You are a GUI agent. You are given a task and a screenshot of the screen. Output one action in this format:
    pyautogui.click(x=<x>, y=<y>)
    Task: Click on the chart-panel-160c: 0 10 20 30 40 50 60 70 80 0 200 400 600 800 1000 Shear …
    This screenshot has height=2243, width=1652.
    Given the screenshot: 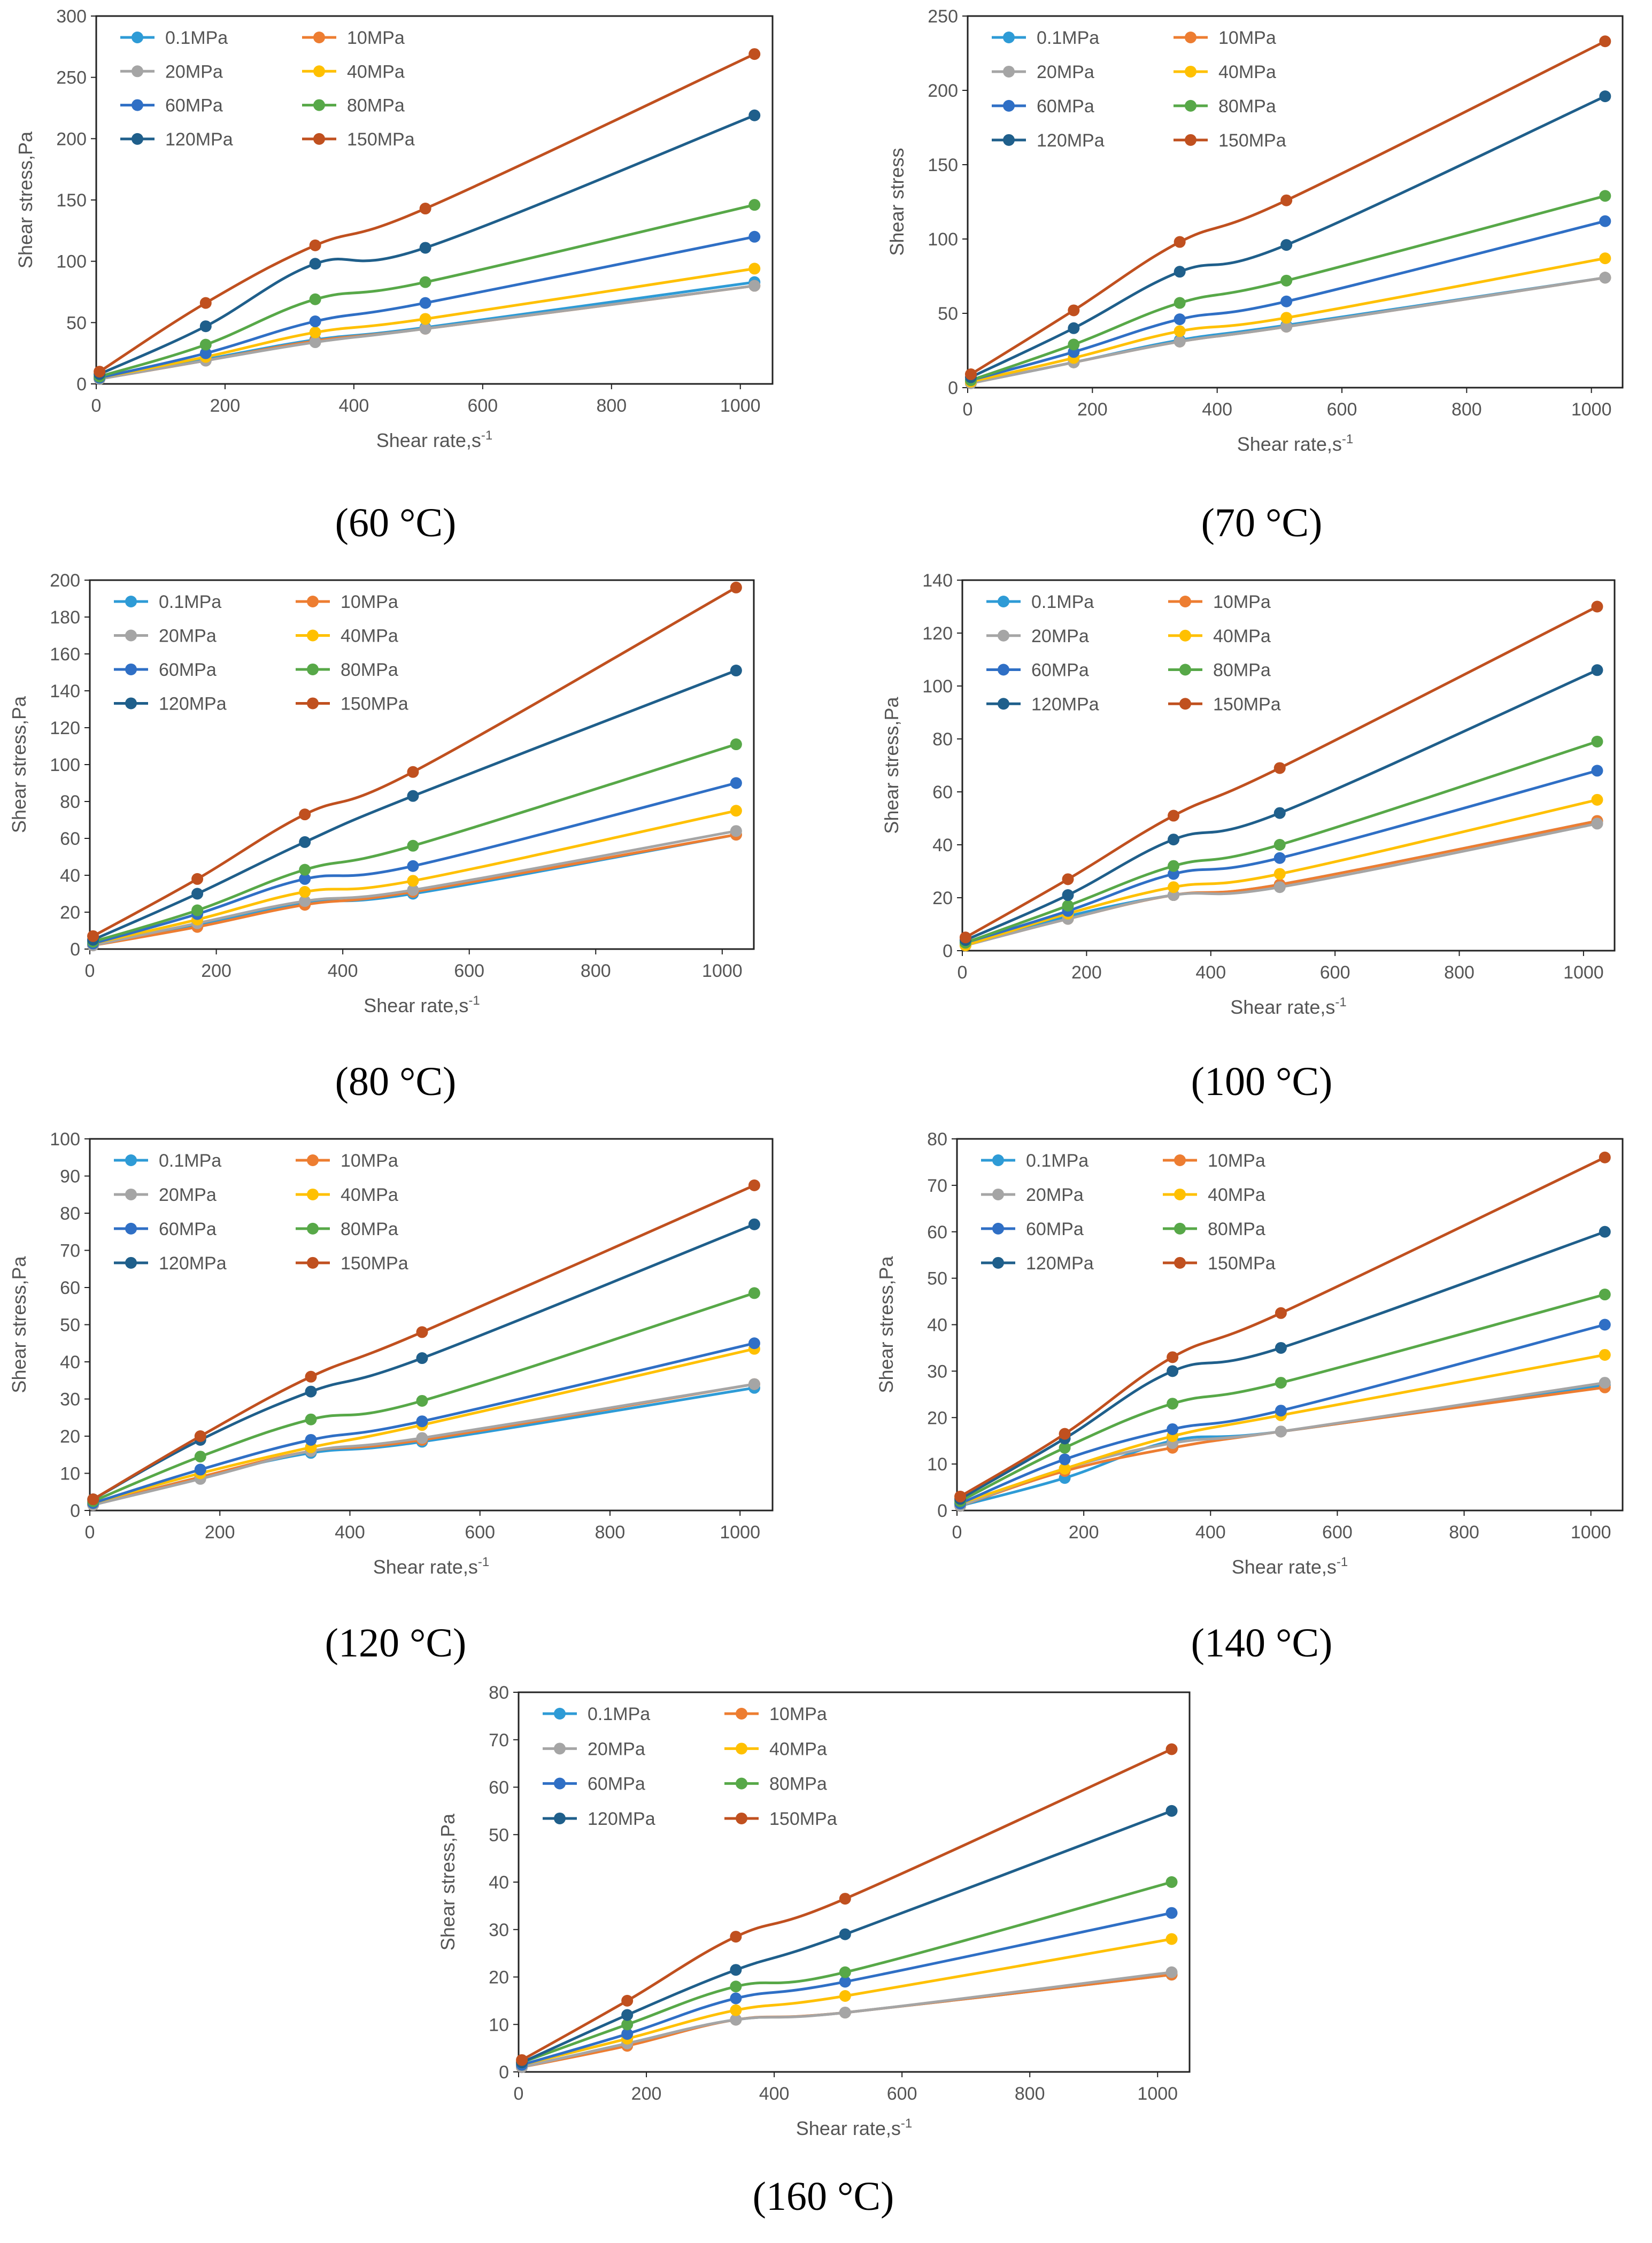 What is the action you would take?
    pyautogui.click(x=826, y=1960)
    